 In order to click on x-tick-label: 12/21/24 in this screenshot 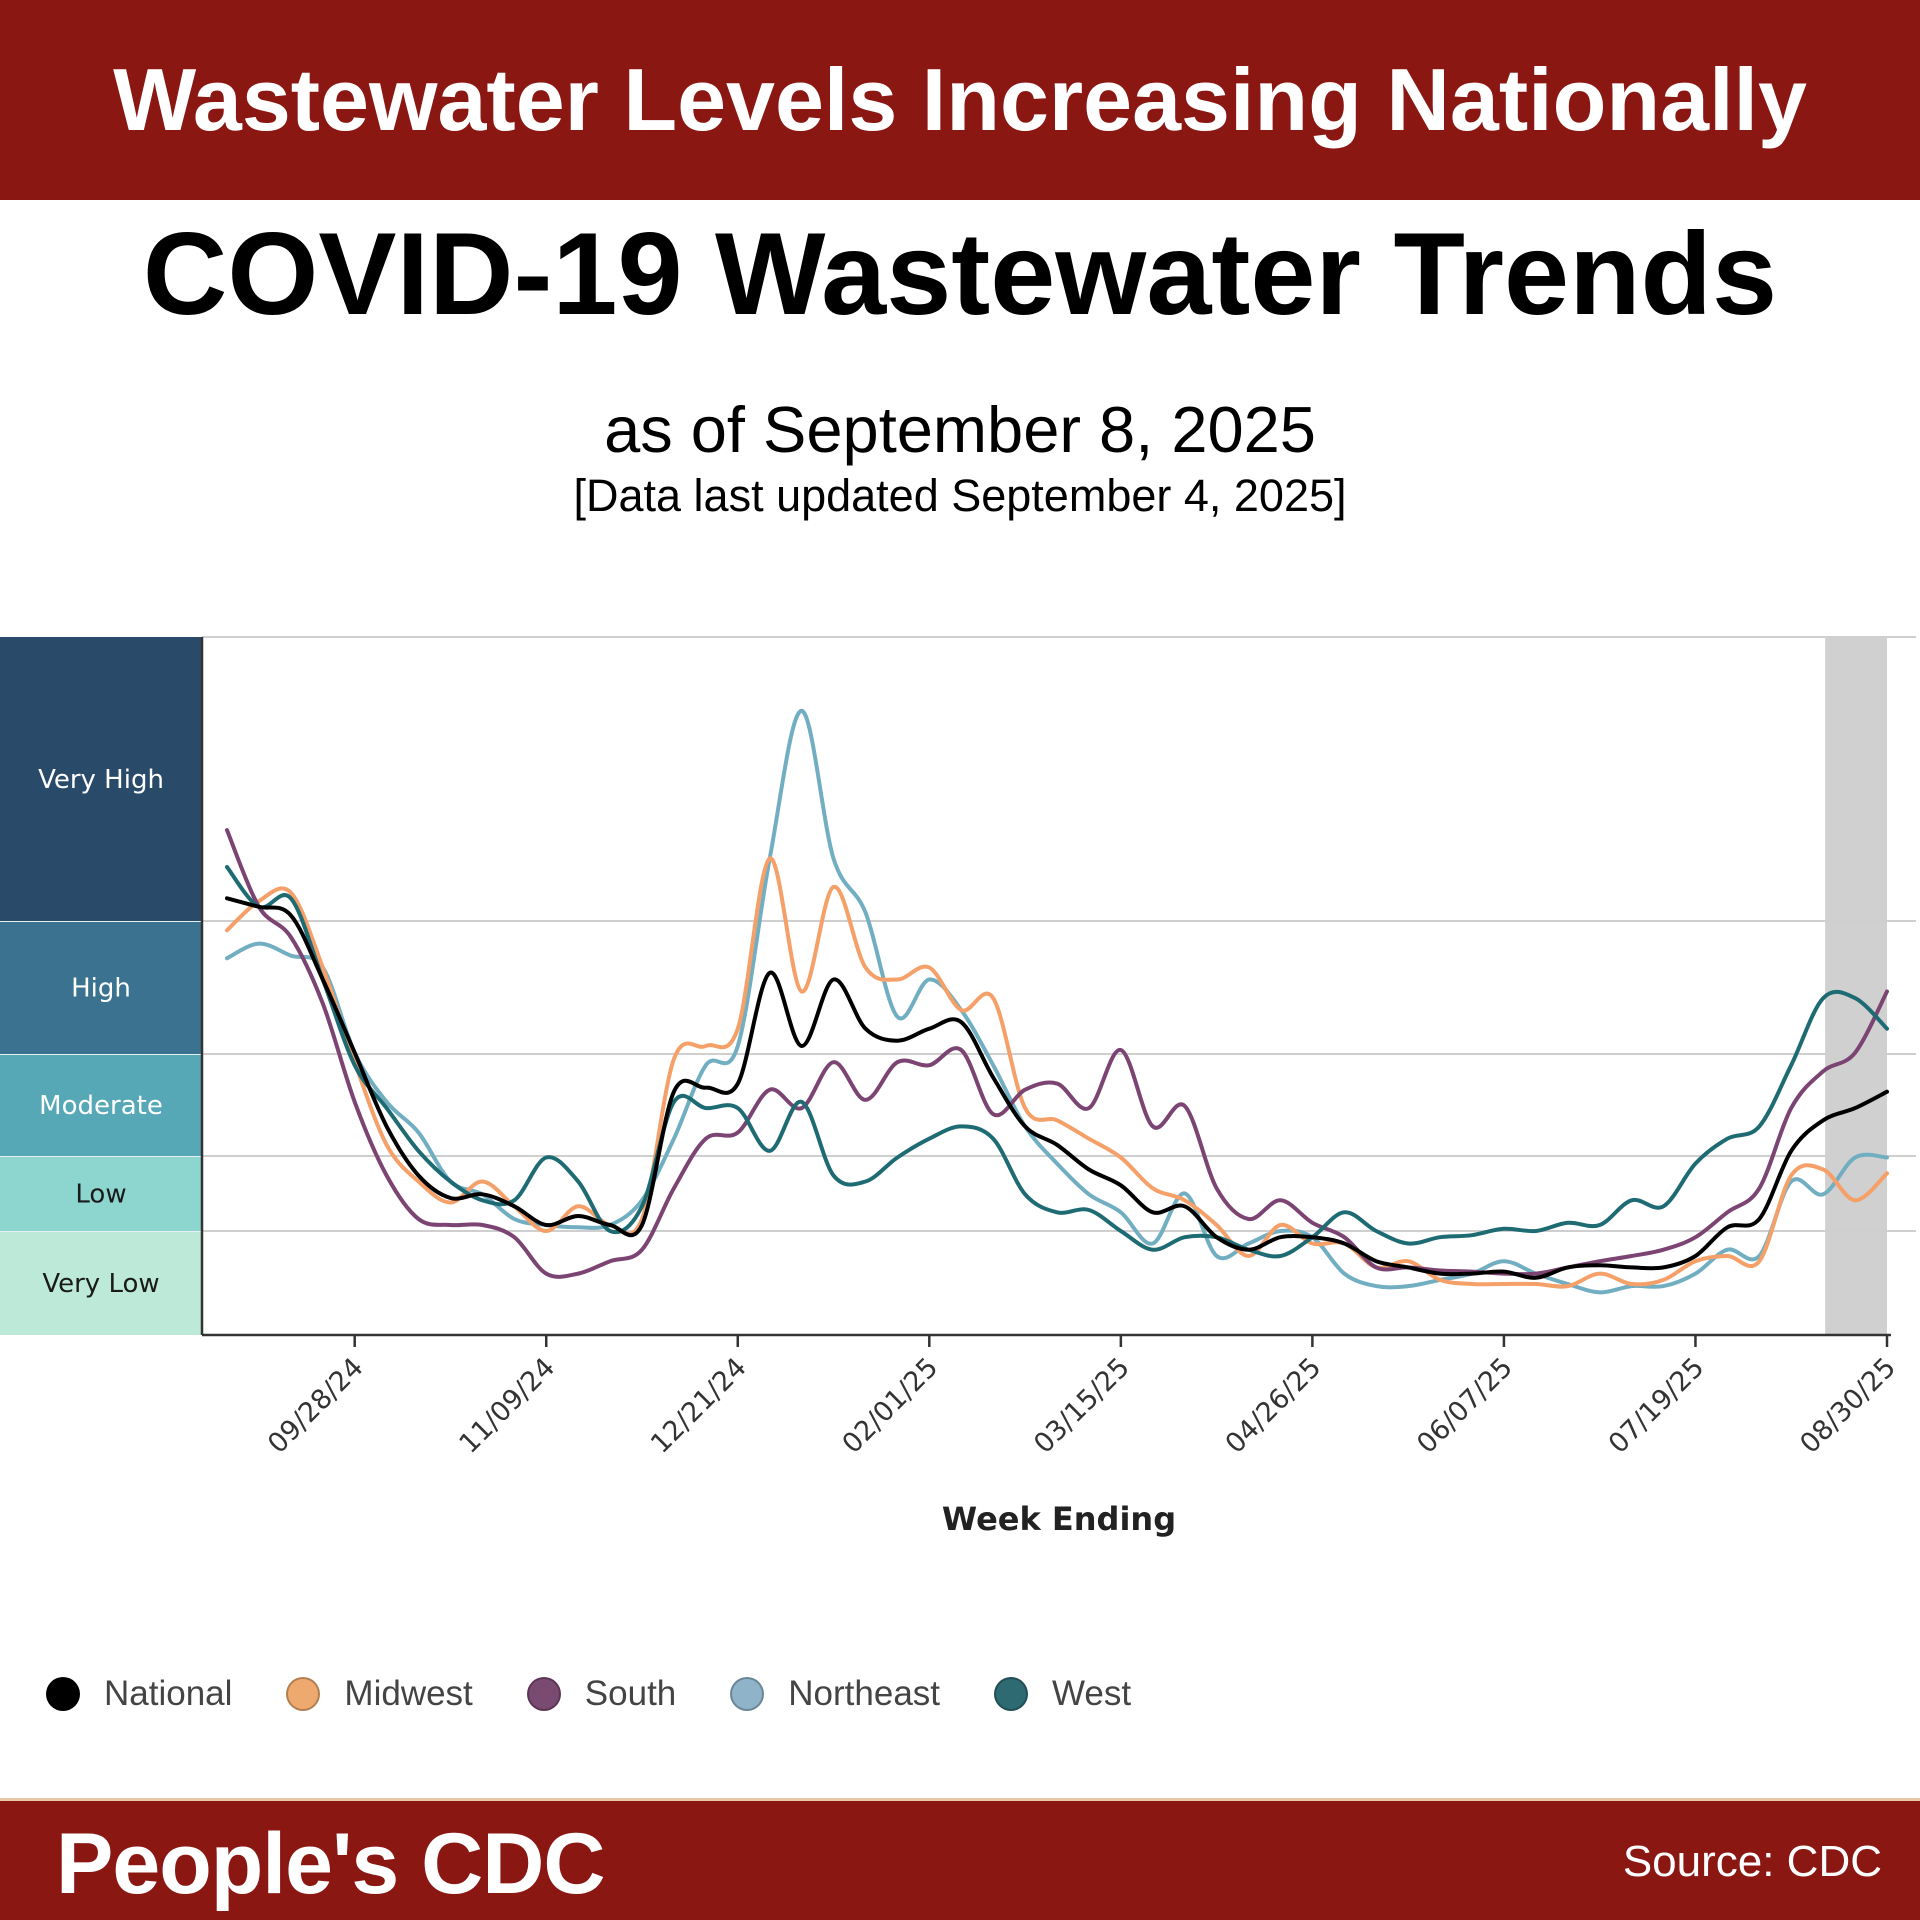, I will do `click(699, 1406)`.